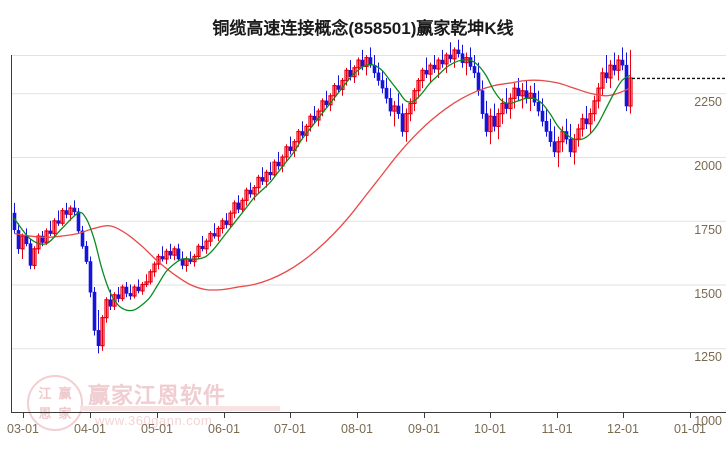 This screenshot has width=726, height=450. What do you see at coordinates (708, 421) in the screenshot?
I see `y-tick-label-1000: 1000` at bounding box center [708, 421].